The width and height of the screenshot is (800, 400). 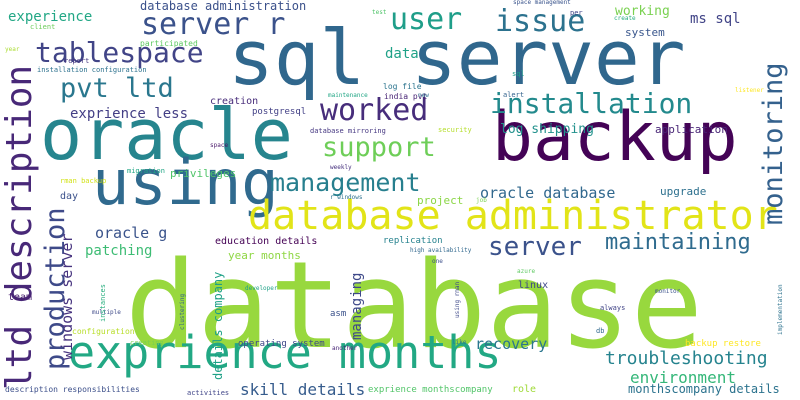 I want to click on word-replication: replication, so click(x=413, y=241).